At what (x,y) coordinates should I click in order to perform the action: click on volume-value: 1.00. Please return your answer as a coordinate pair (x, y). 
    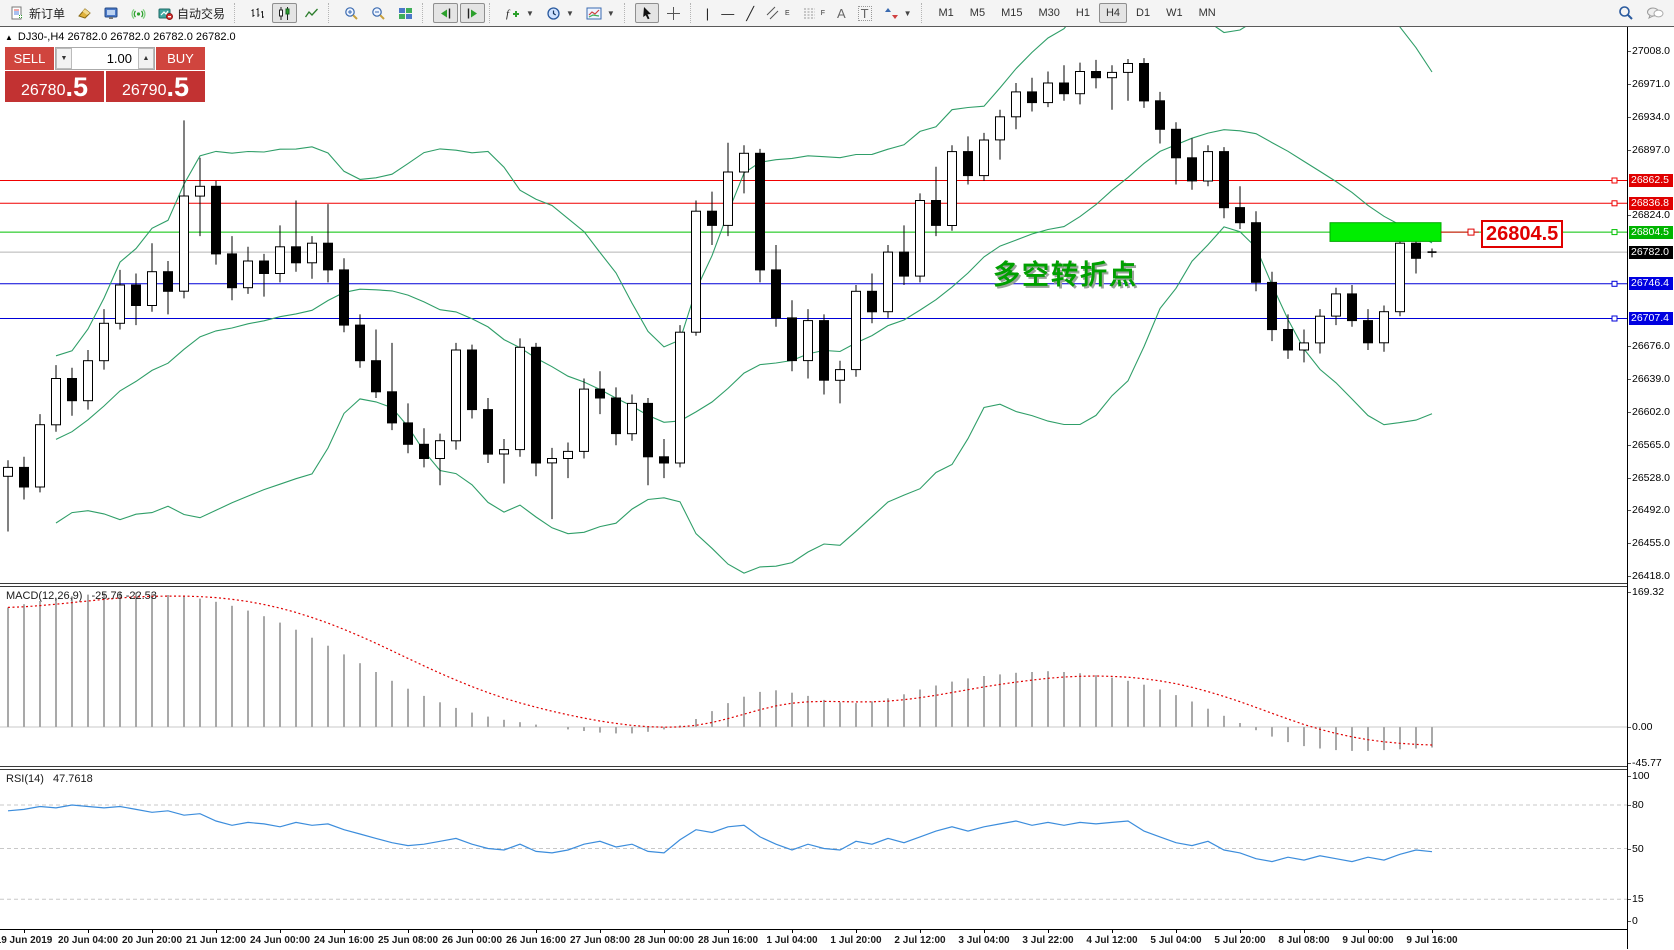
    Looking at the image, I should click on (105, 58).